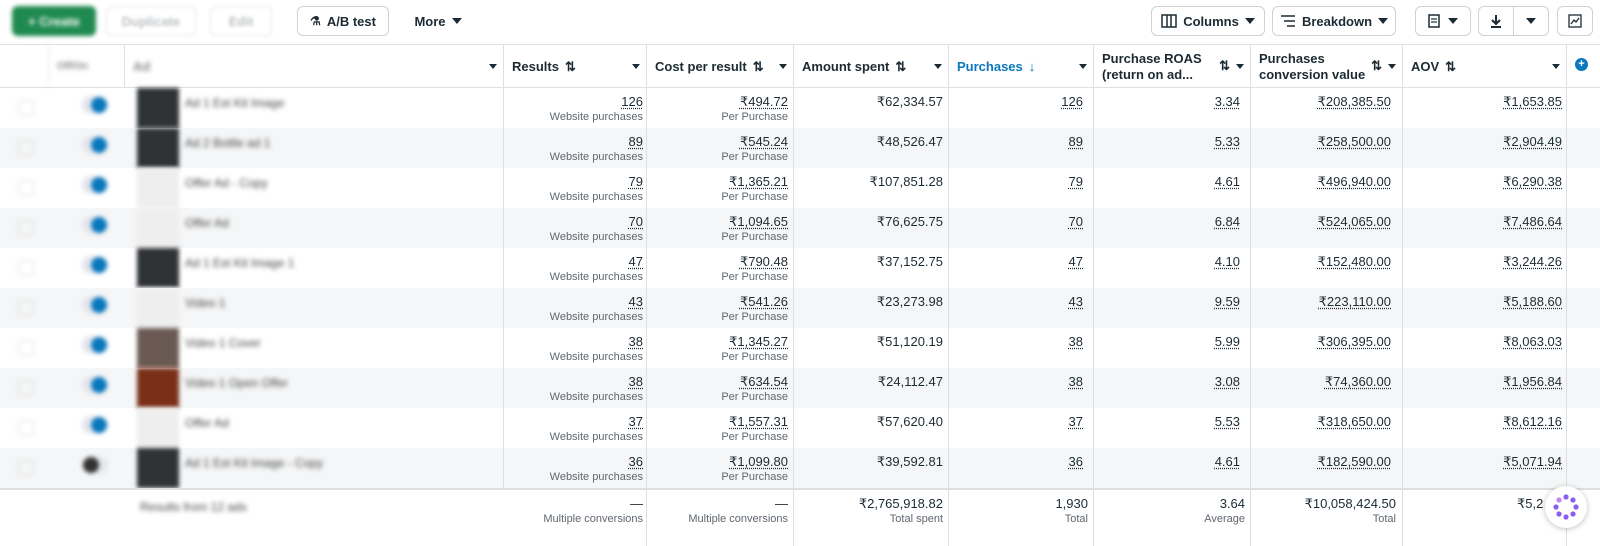 Image resolution: width=1600 pixels, height=546 pixels. What do you see at coordinates (1326, 66) in the screenshot?
I see `conversion-value-column-header: Purchases conversion value ⇅` at bounding box center [1326, 66].